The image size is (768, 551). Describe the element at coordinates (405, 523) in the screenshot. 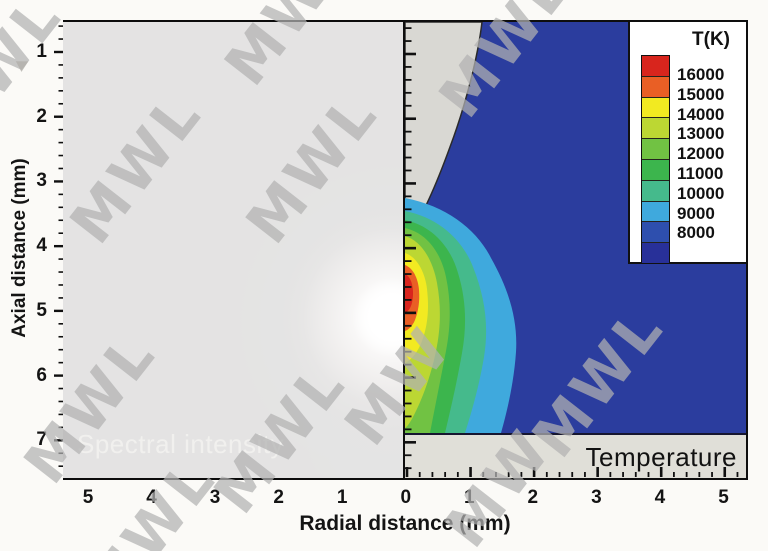

I see `radial-axis-title: Radial distance (mm)` at that location.